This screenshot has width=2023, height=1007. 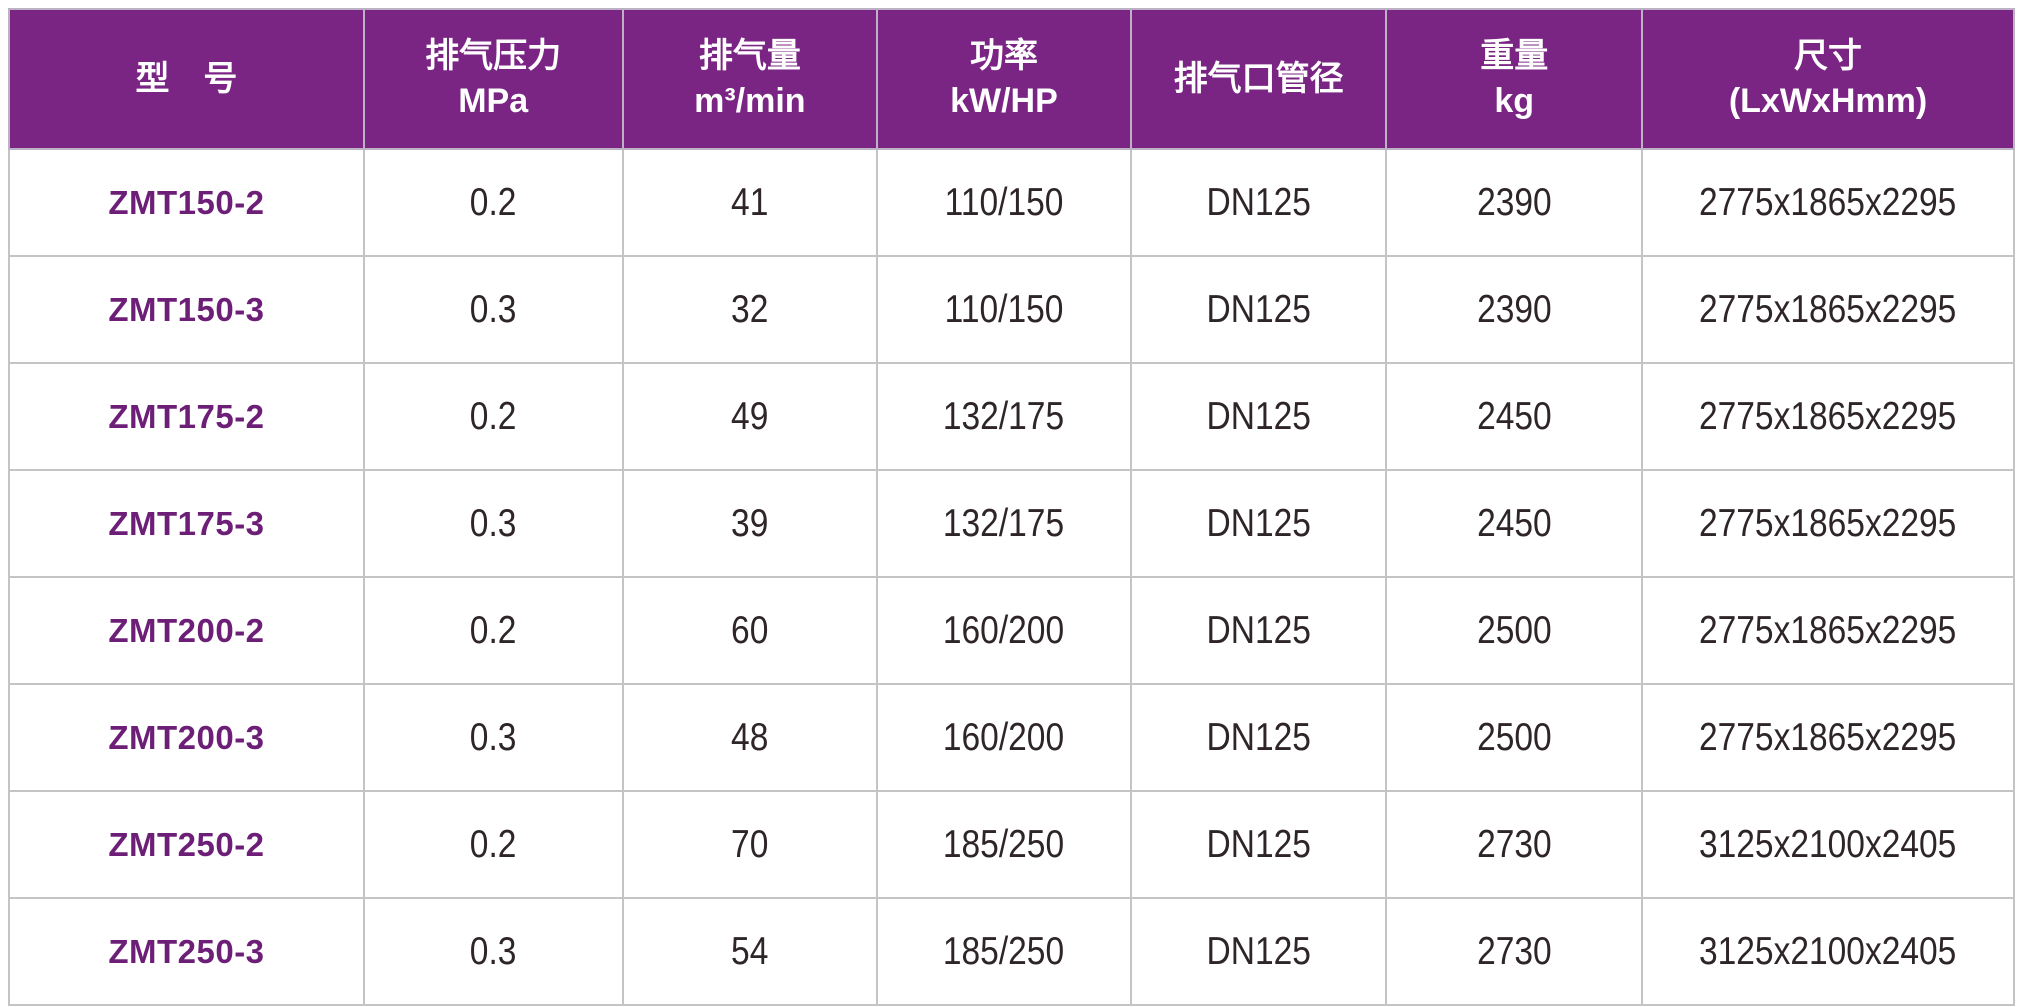 I want to click on header-pressure-label: 排气压力, so click(x=493, y=56).